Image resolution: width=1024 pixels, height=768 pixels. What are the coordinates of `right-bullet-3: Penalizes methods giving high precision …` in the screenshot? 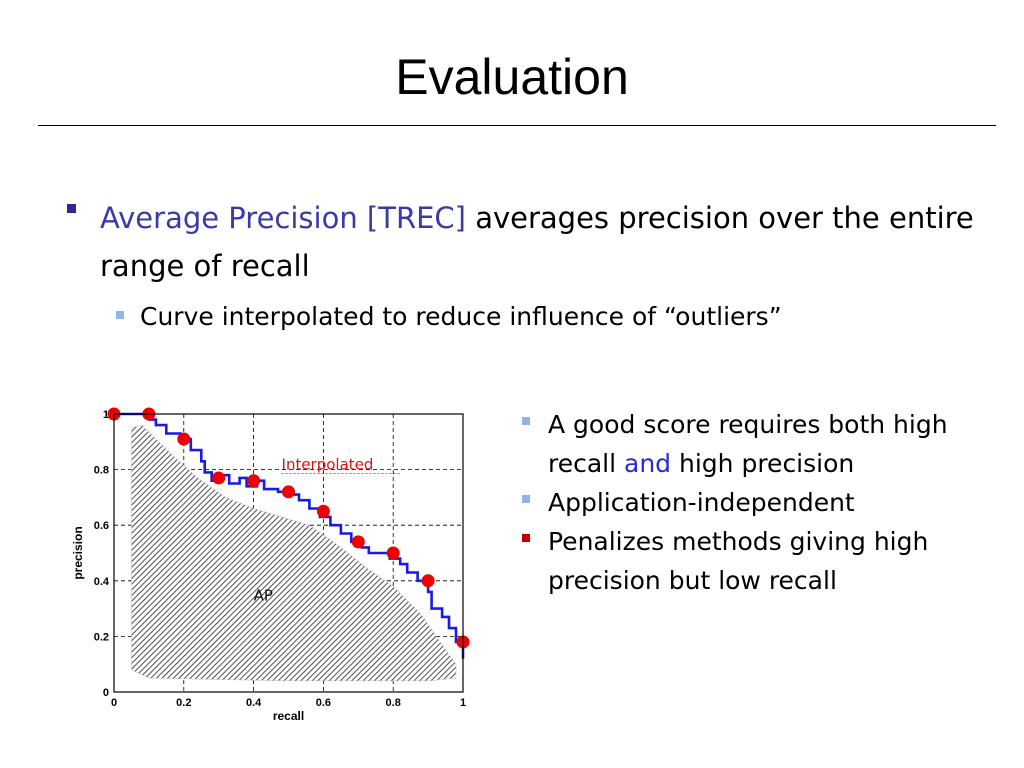 It's located at (745, 561).